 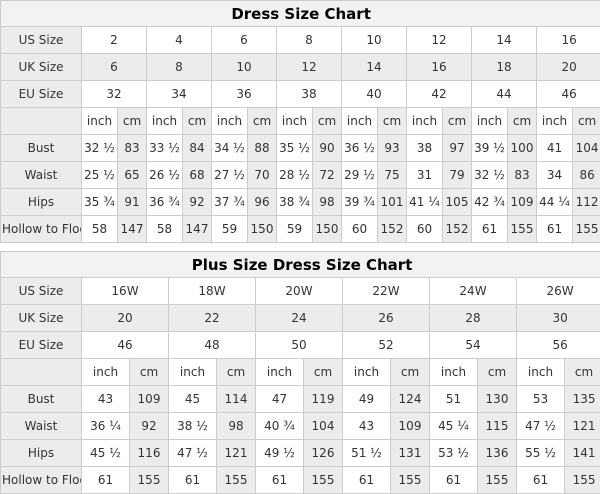 I want to click on size-value-cell: 26W, so click(x=558, y=291).